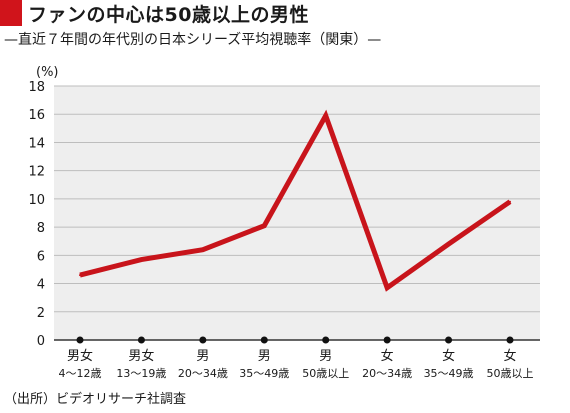 This screenshot has width=570, height=413. I want to click on x-category-age-label: 4〜12歳, so click(80, 373).